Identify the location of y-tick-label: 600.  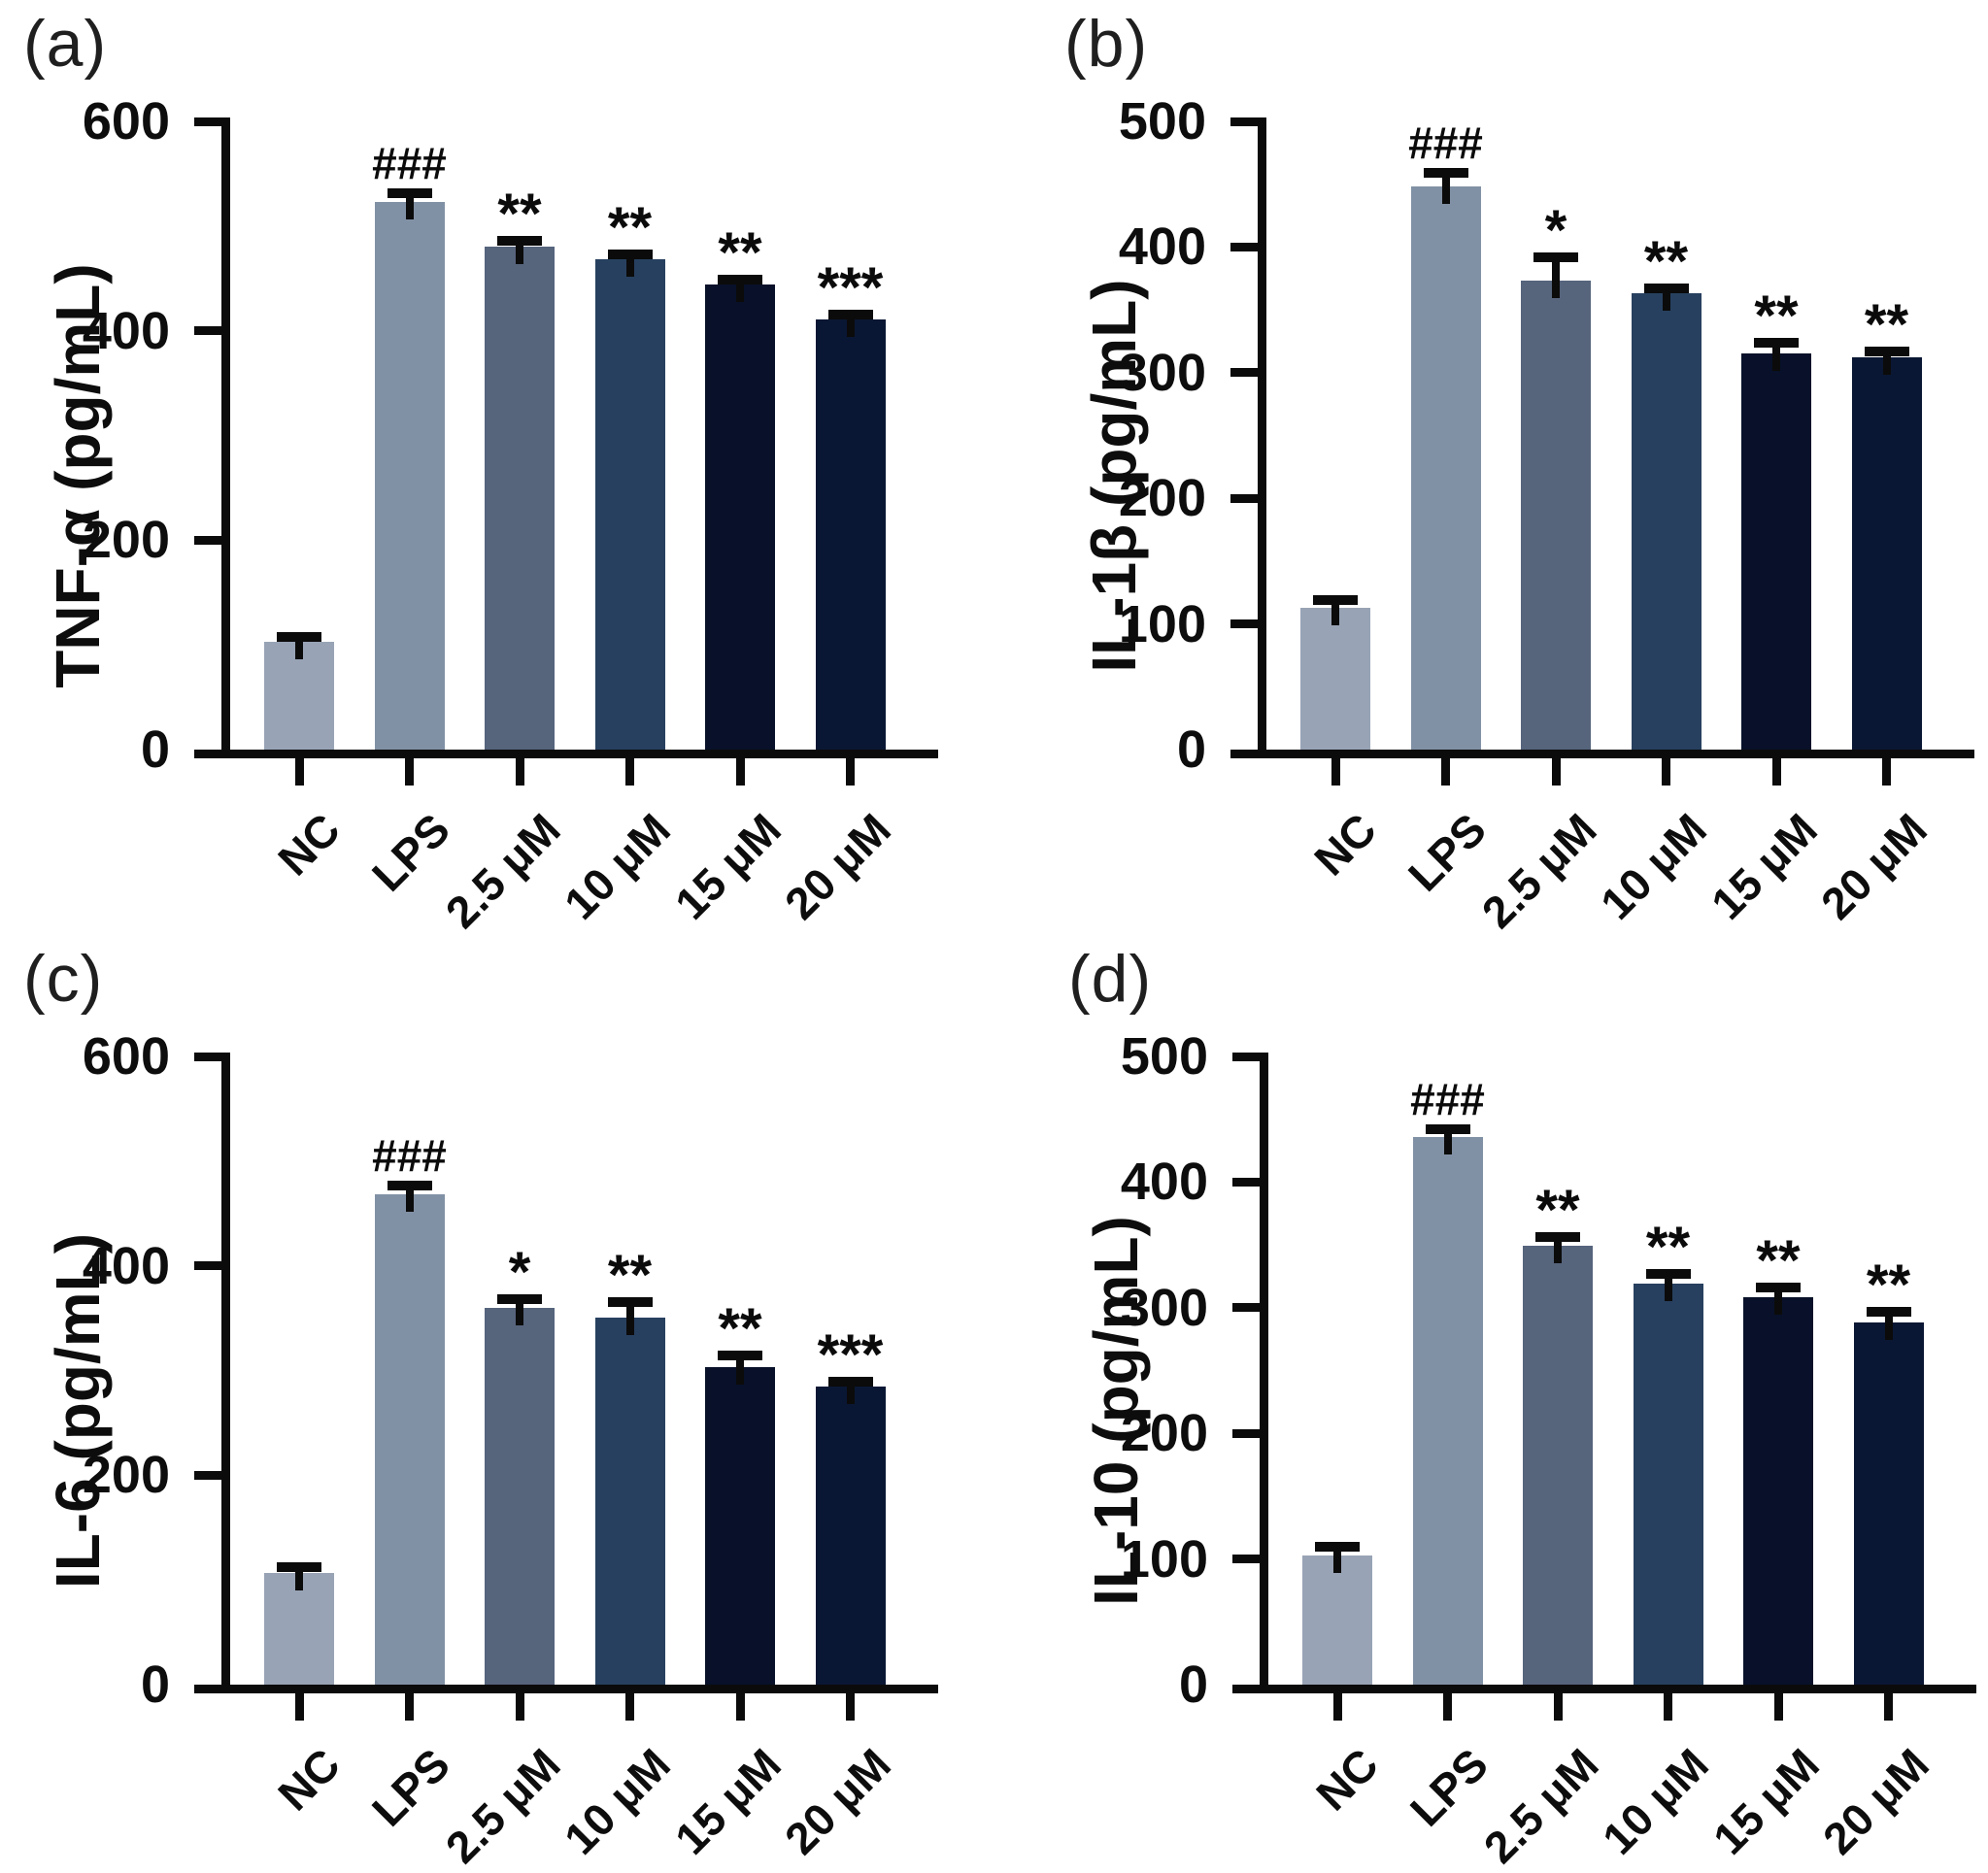
(126, 1056).